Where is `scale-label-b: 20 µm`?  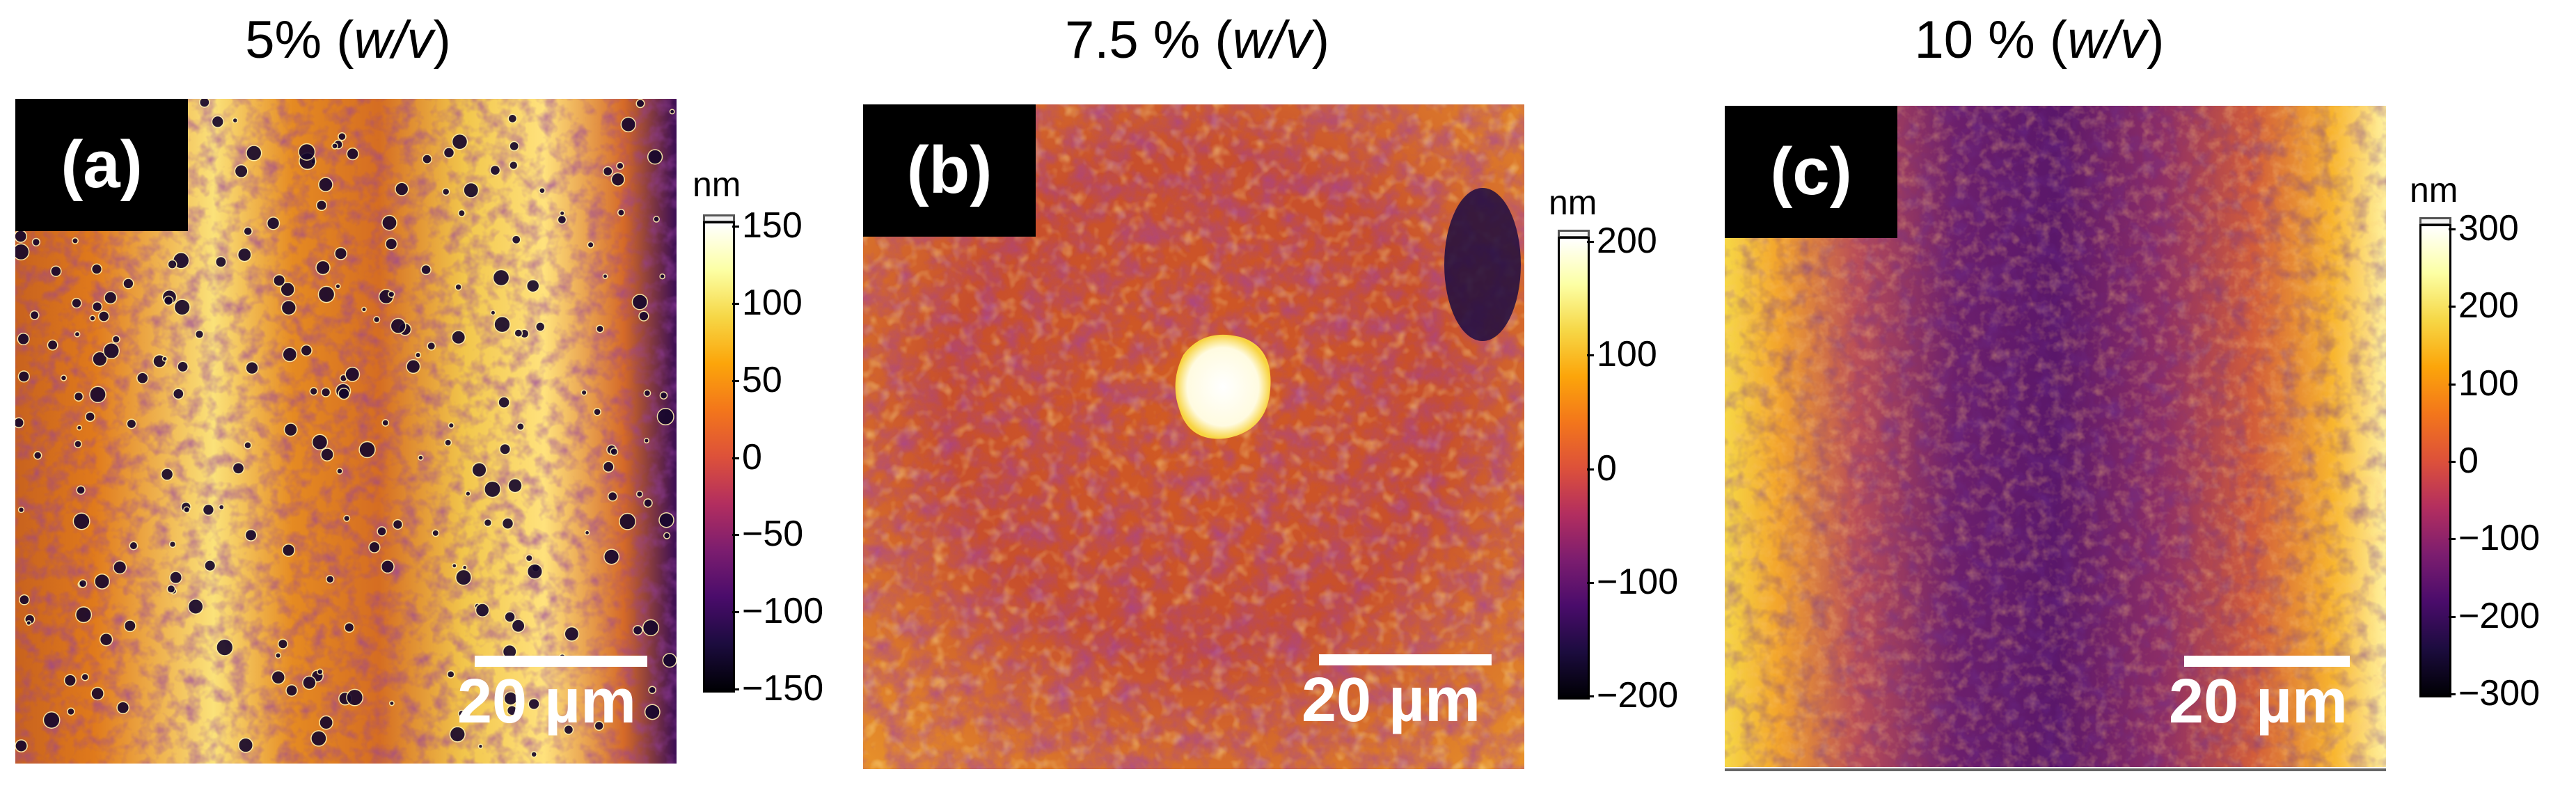 scale-label-b: 20 µm is located at coordinates (1391, 700).